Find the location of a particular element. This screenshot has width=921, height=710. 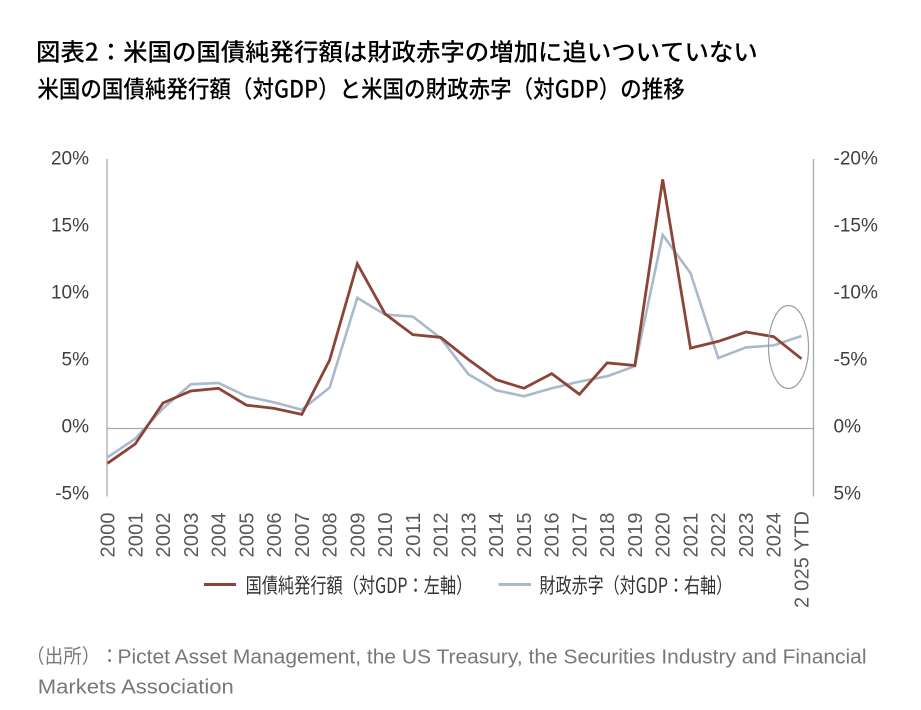

svg-text: 2018 is located at coordinates (608, 535).